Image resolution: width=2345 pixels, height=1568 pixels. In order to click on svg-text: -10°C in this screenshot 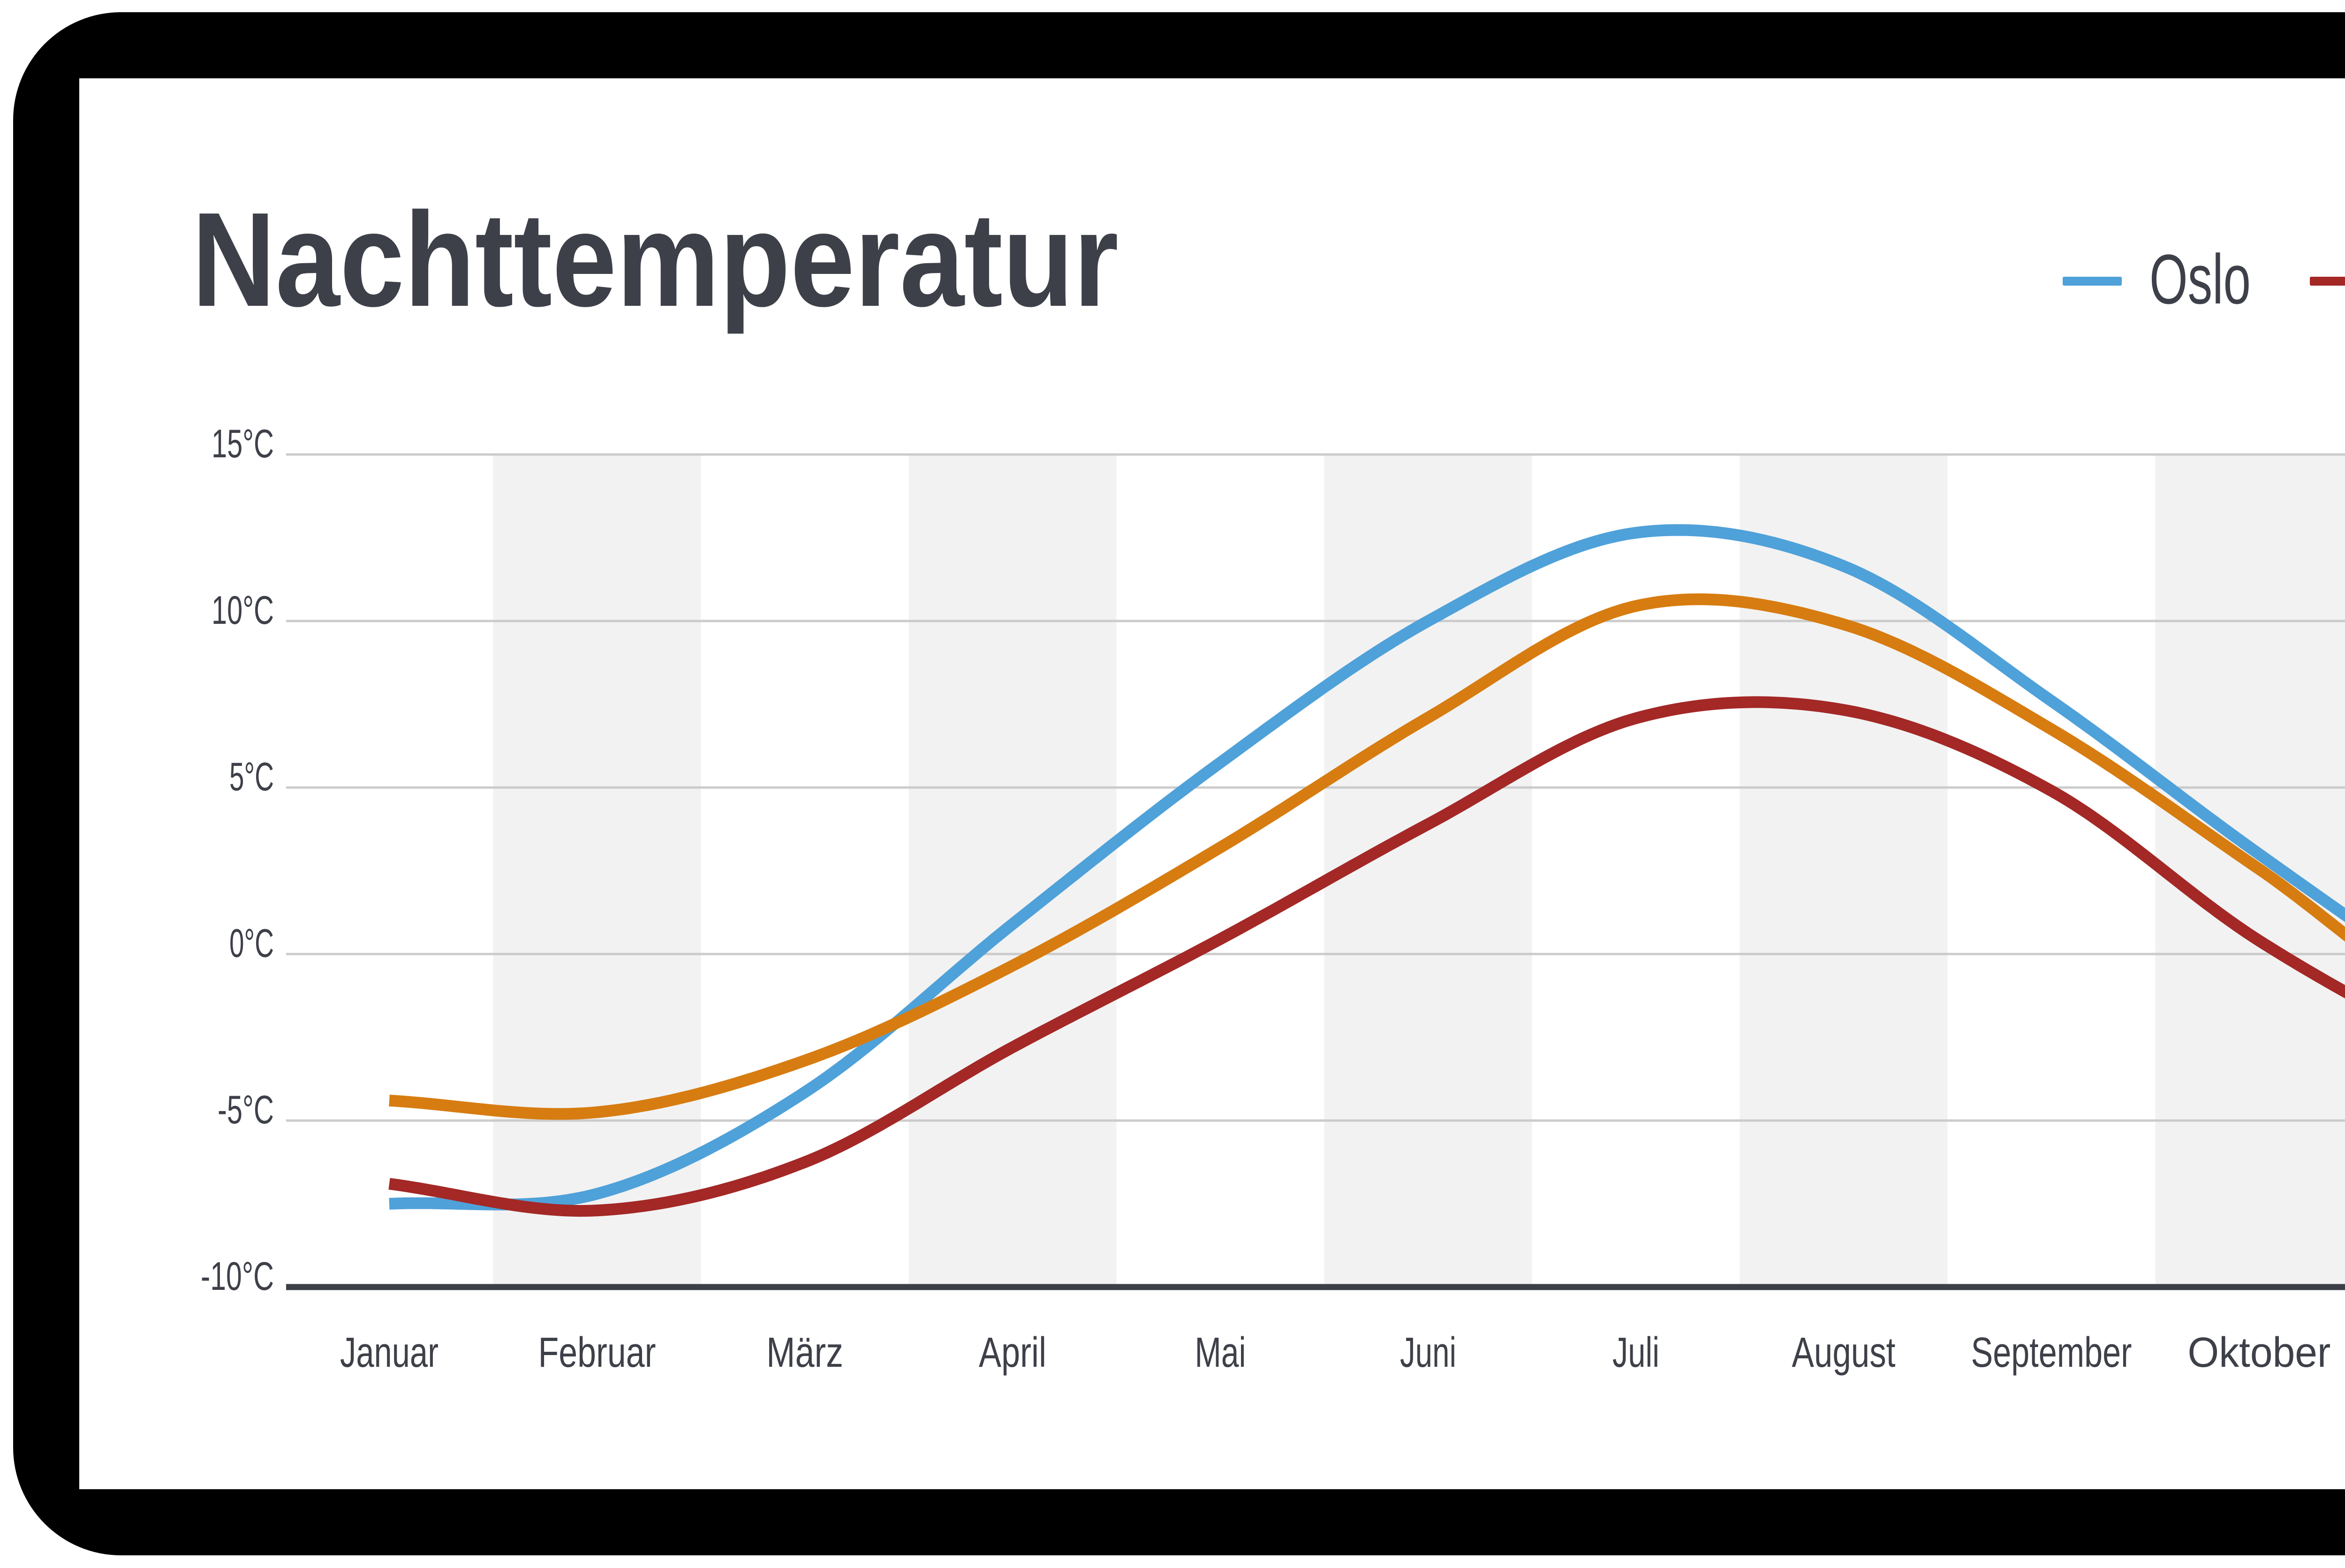, I will do `click(237, 1277)`.